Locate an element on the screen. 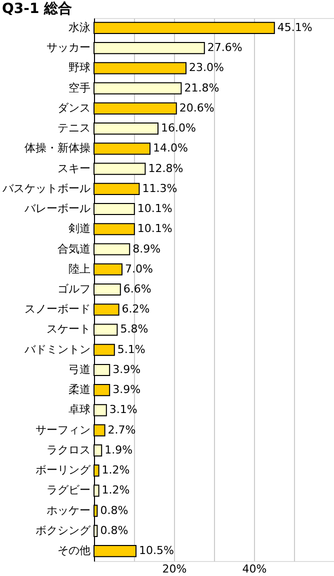 This screenshot has width=334, height=576. y-tick-label: ラクロス is located at coordinates (68, 449).